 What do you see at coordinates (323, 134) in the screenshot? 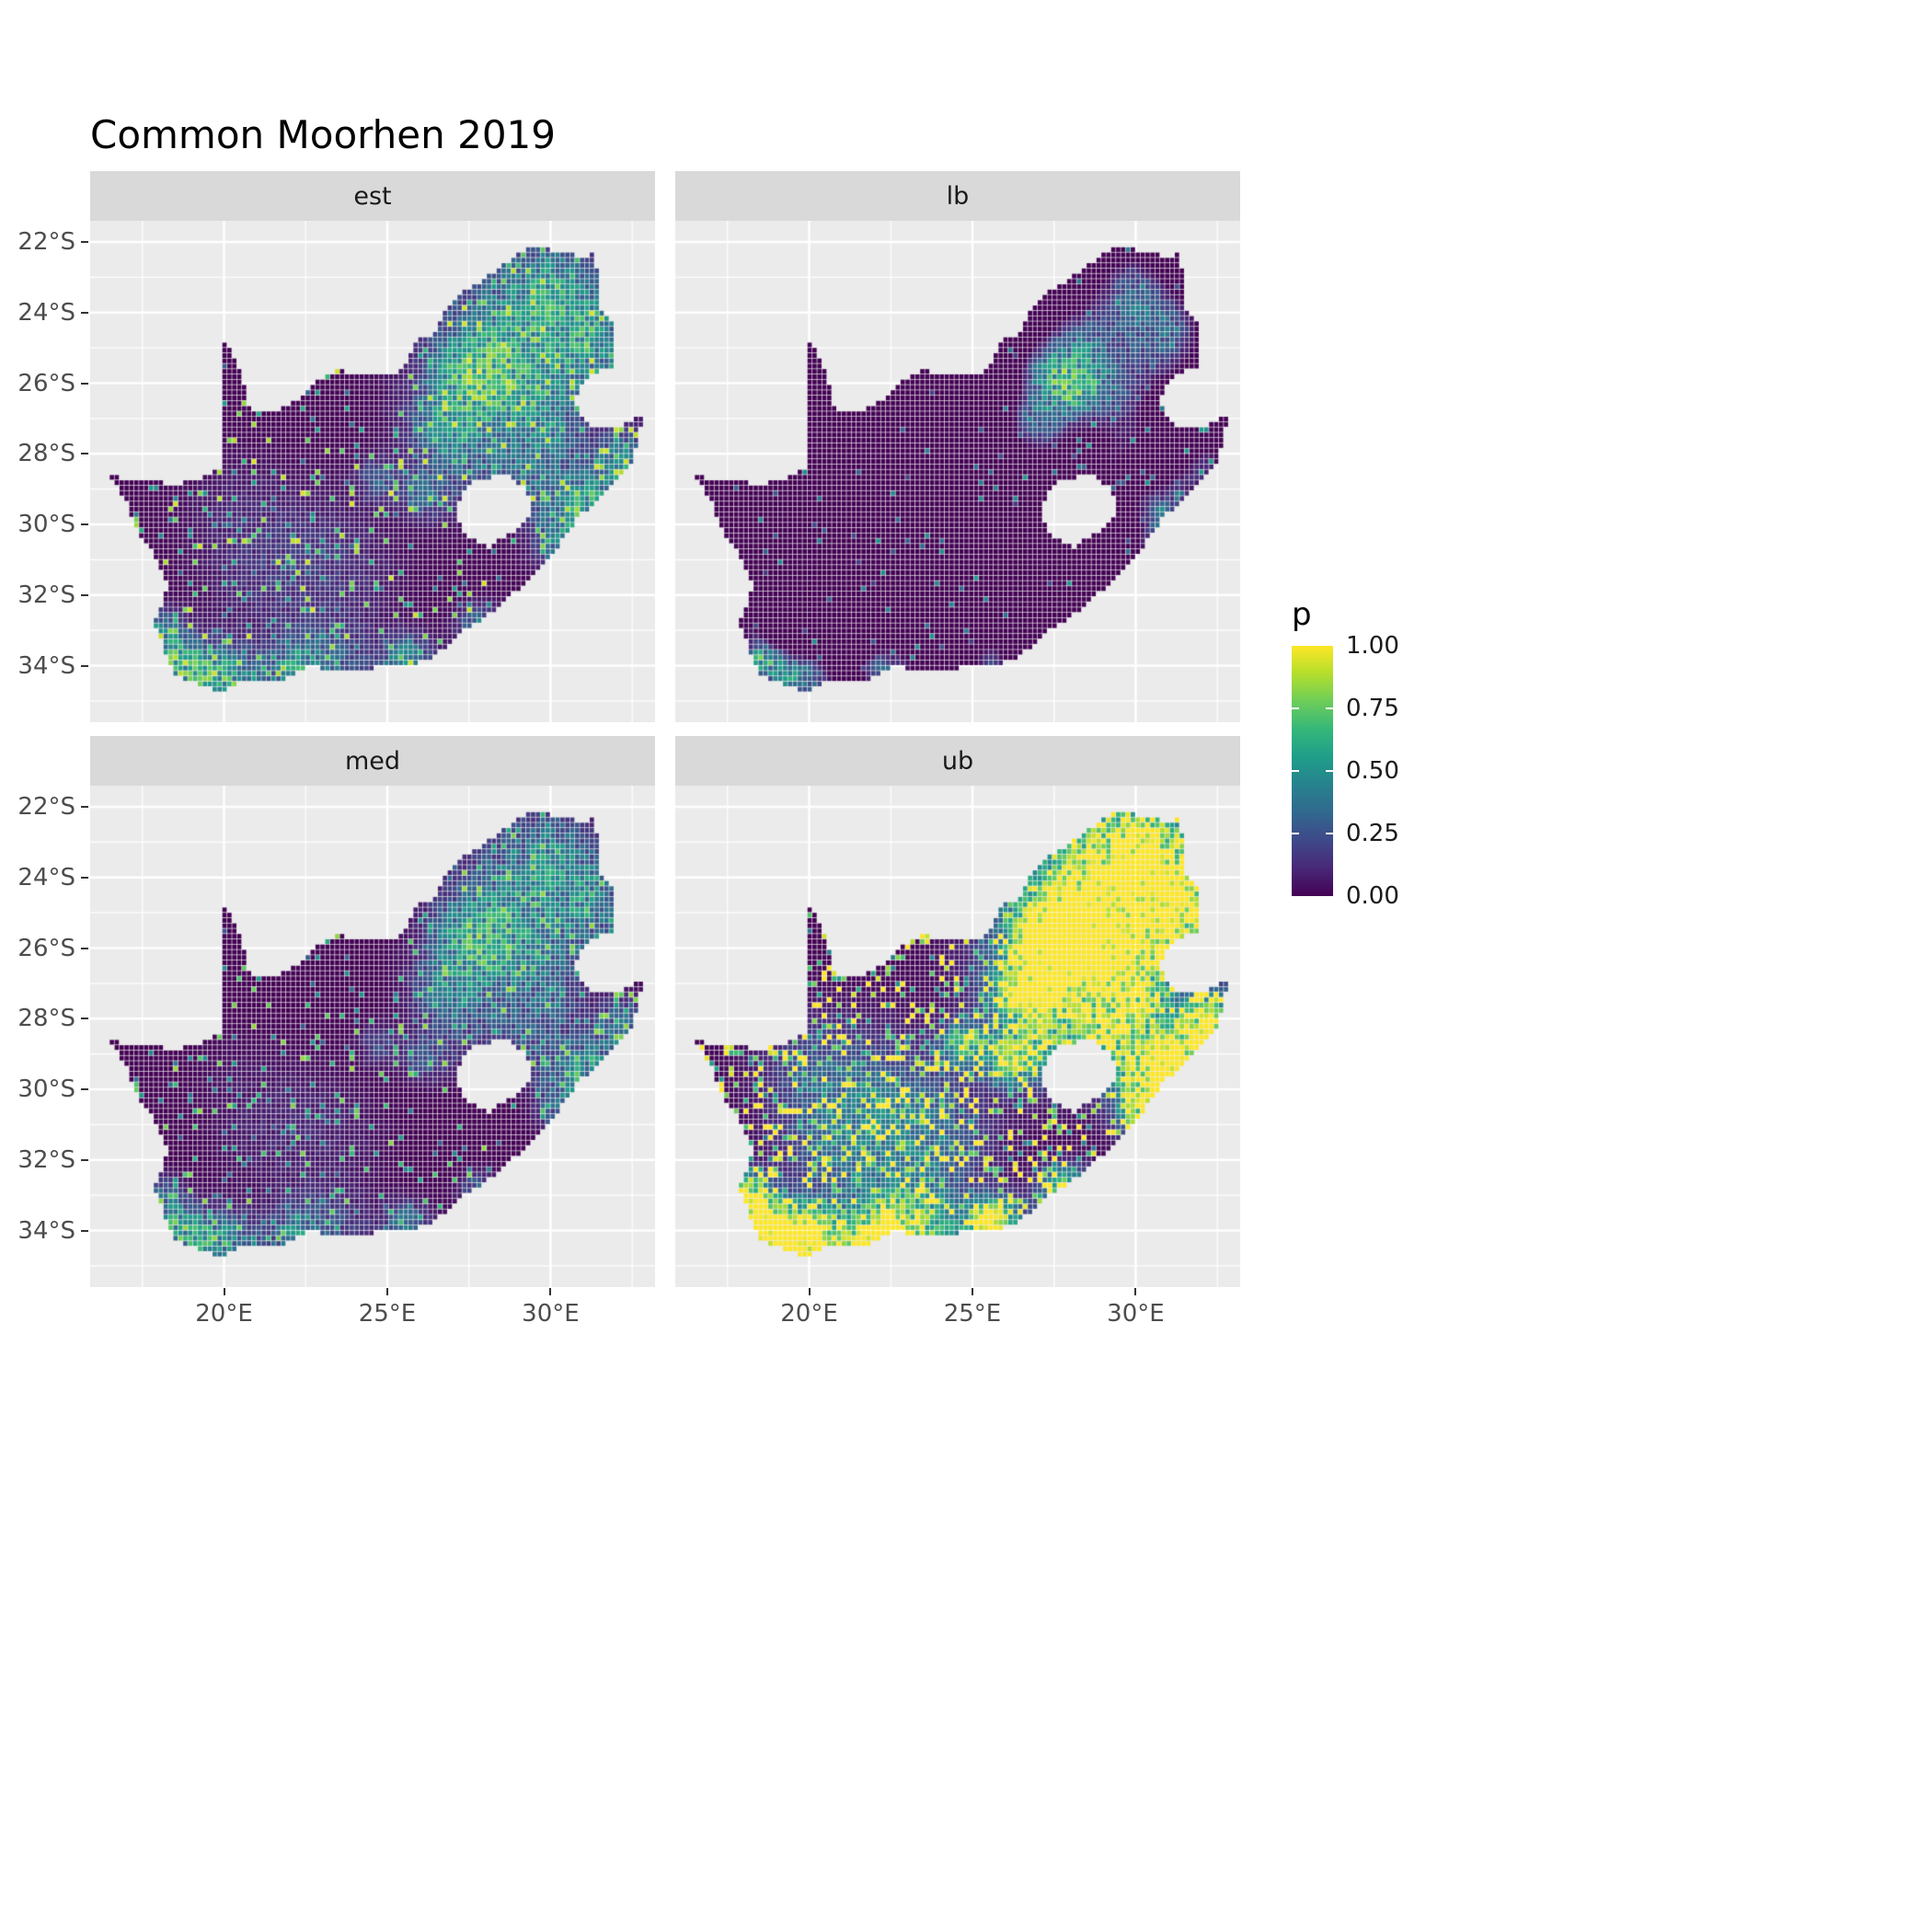
I see `plot-title: Common Moorhen 2019` at bounding box center [323, 134].